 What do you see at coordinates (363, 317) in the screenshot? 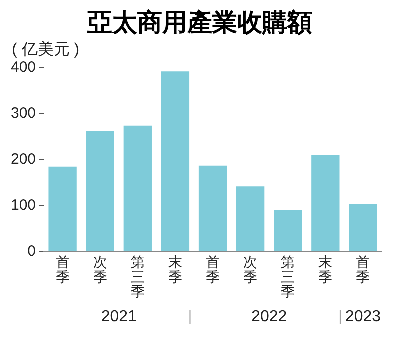
I see `text: 2023` at bounding box center [363, 317].